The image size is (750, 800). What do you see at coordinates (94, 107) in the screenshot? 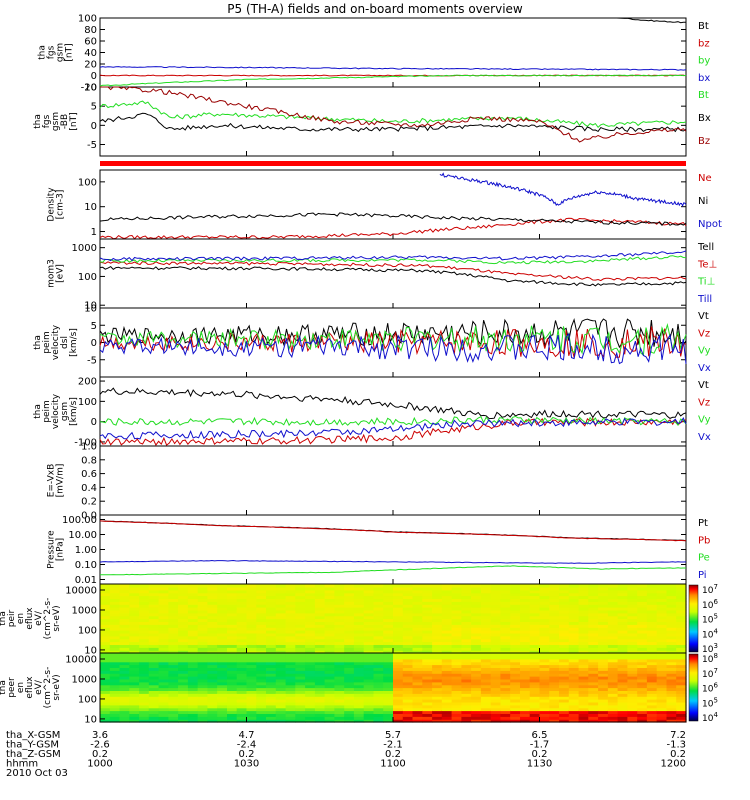
I see `y-tick-label: 5` at bounding box center [94, 107].